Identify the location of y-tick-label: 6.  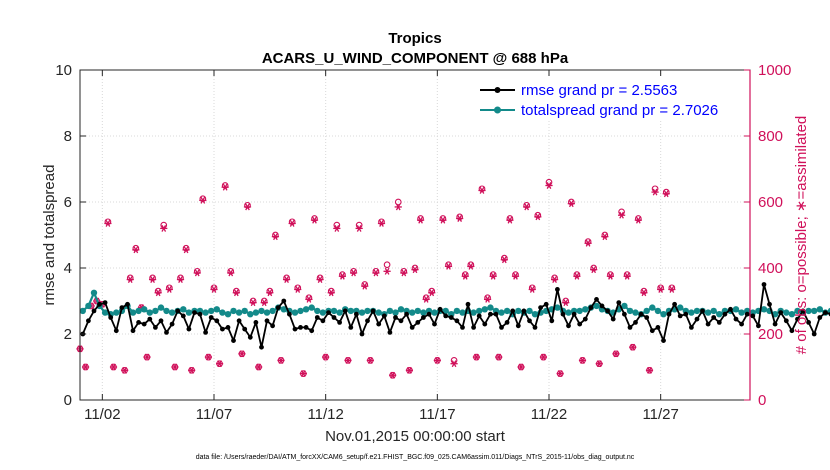
(68, 202).